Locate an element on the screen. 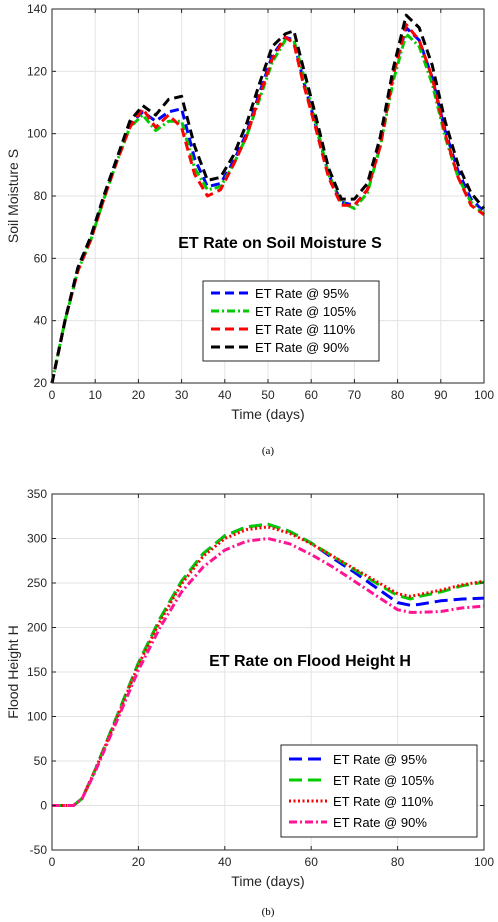 This screenshot has width=498, height=922. y-axis-label: Flood Height H is located at coordinates (13, 671).